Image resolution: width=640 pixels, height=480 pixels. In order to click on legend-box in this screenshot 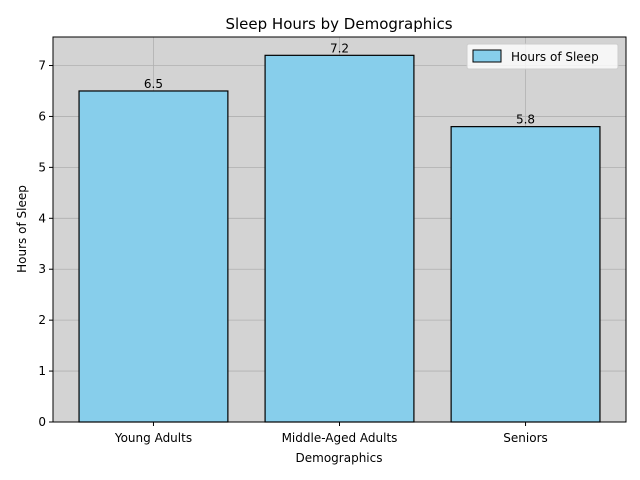, I will do `click(542, 56)`.